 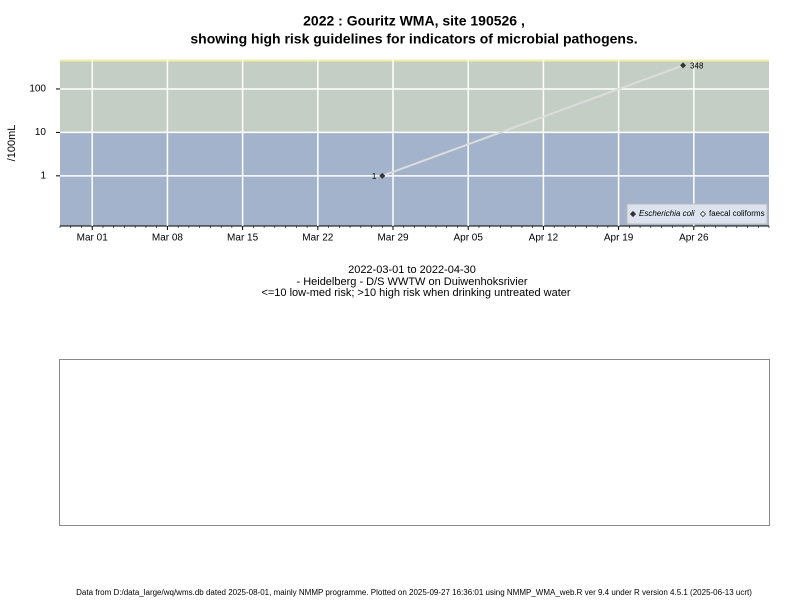 What do you see at coordinates (667, 213) in the screenshot?
I see `legend-label: Escherichia coli` at bounding box center [667, 213].